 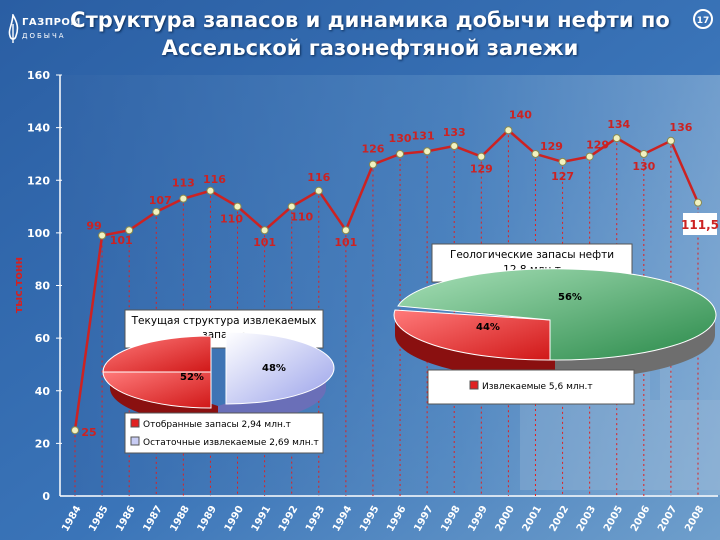 I want to click on x-tick-label: 2001, so click(x=532, y=519).